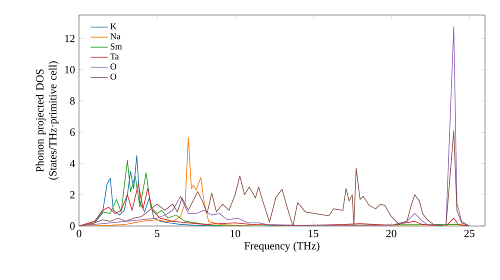  I want to click on legend-label: Na, so click(115, 36).